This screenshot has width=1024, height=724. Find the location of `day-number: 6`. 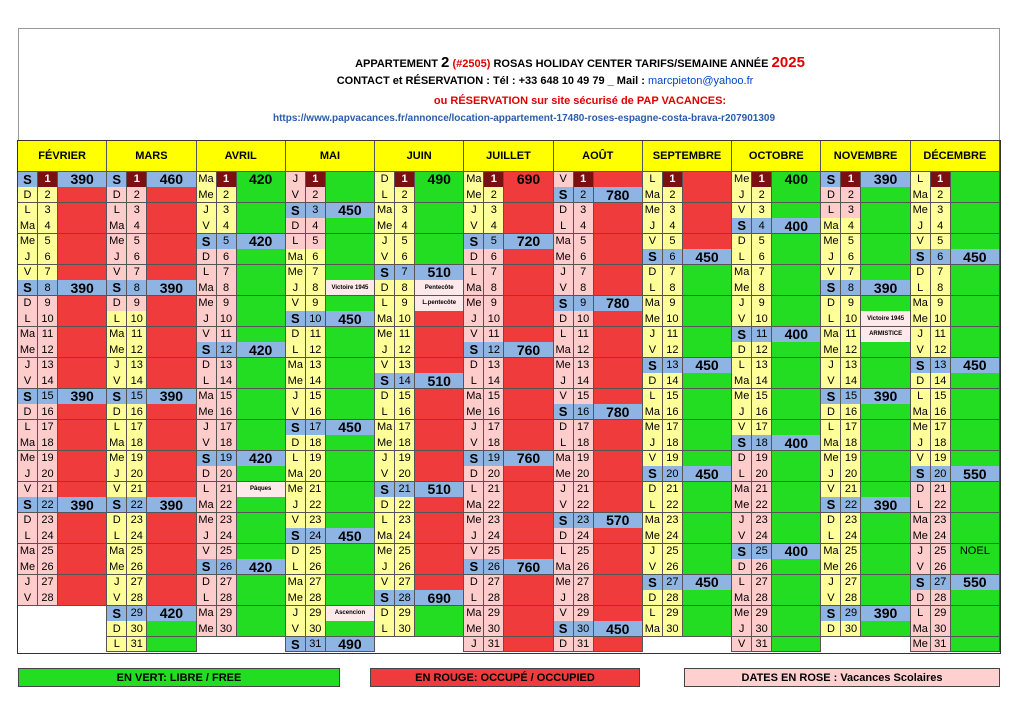

day-number: 6 is located at coordinates (851, 257).